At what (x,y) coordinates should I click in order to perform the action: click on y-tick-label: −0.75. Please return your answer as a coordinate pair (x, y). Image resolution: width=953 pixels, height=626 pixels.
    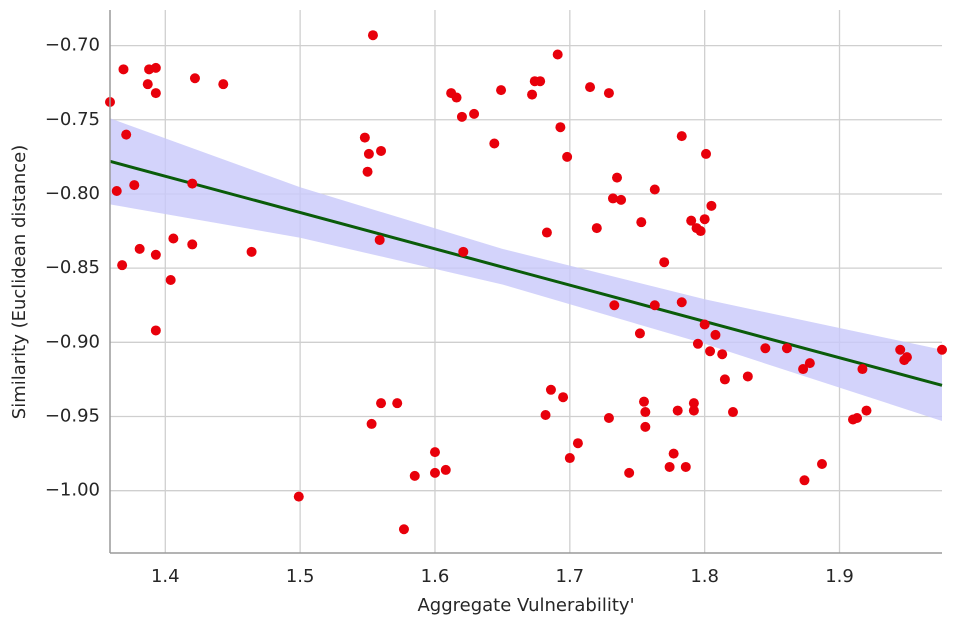
    Looking at the image, I should click on (72, 119).